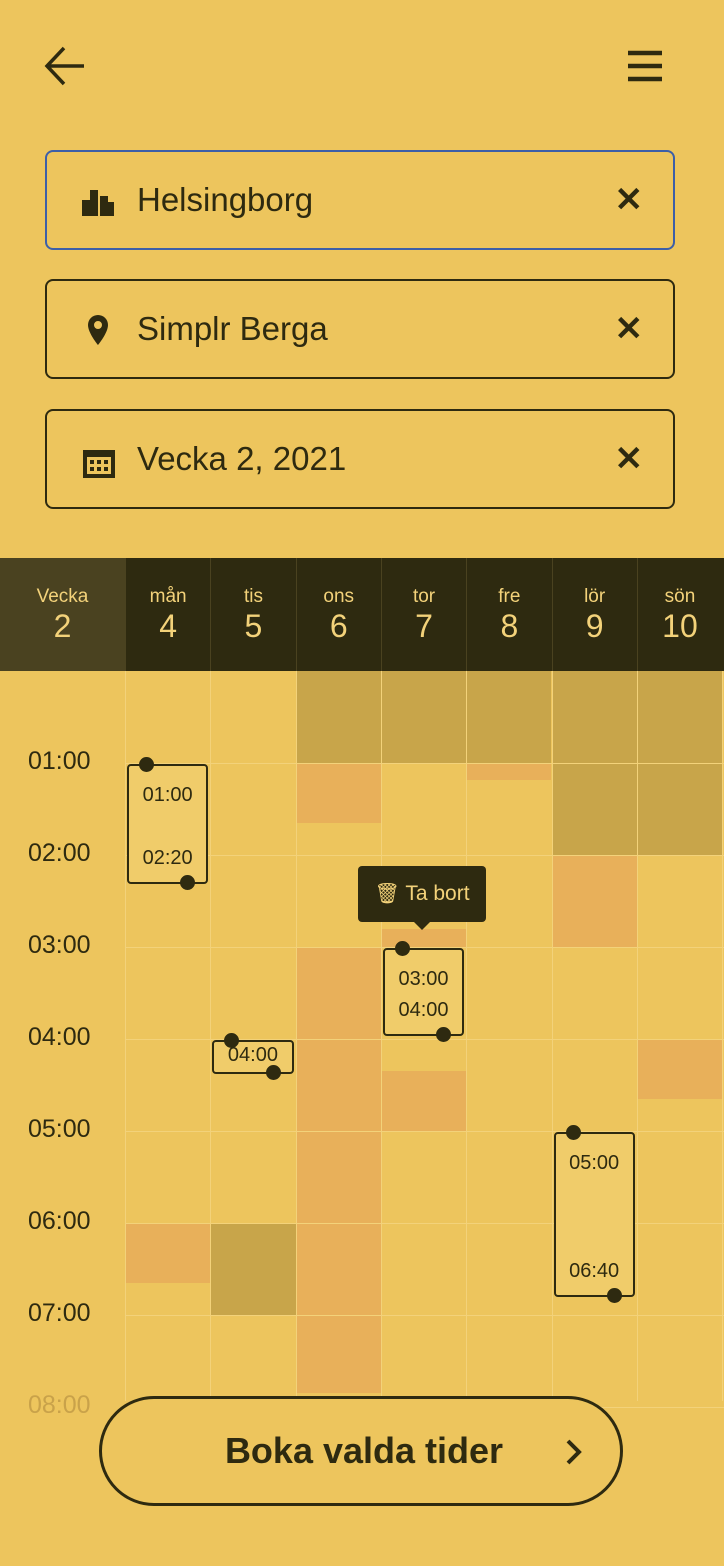  Describe the element at coordinates (59, 1129) in the screenshot. I see `time-label: 05:00` at that location.